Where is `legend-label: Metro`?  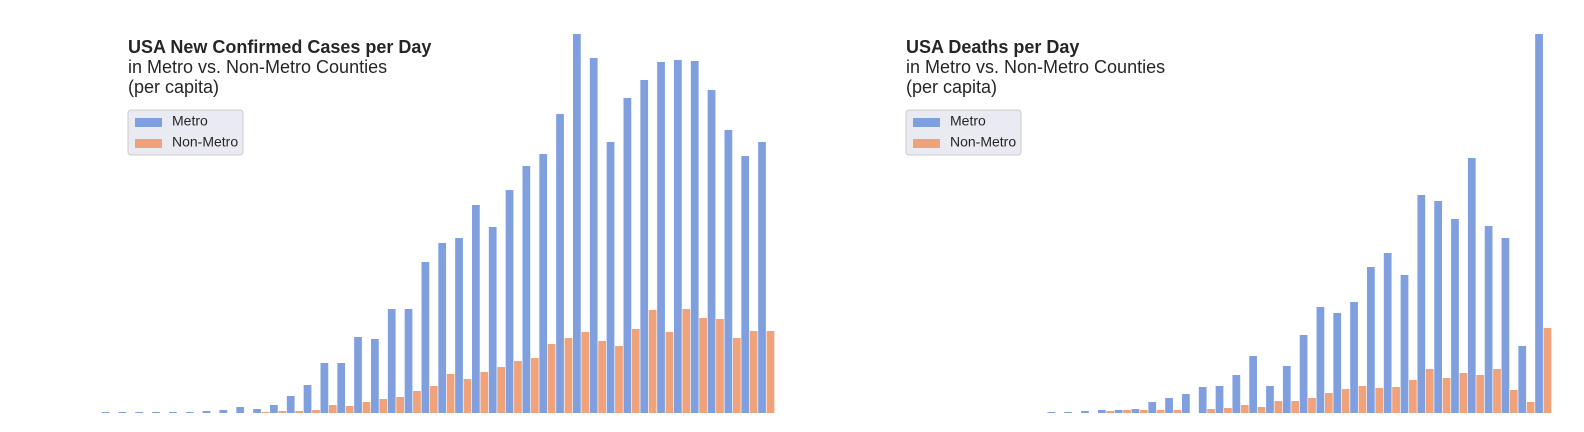 legend-label: Metro is located at coordinates (190, 121).